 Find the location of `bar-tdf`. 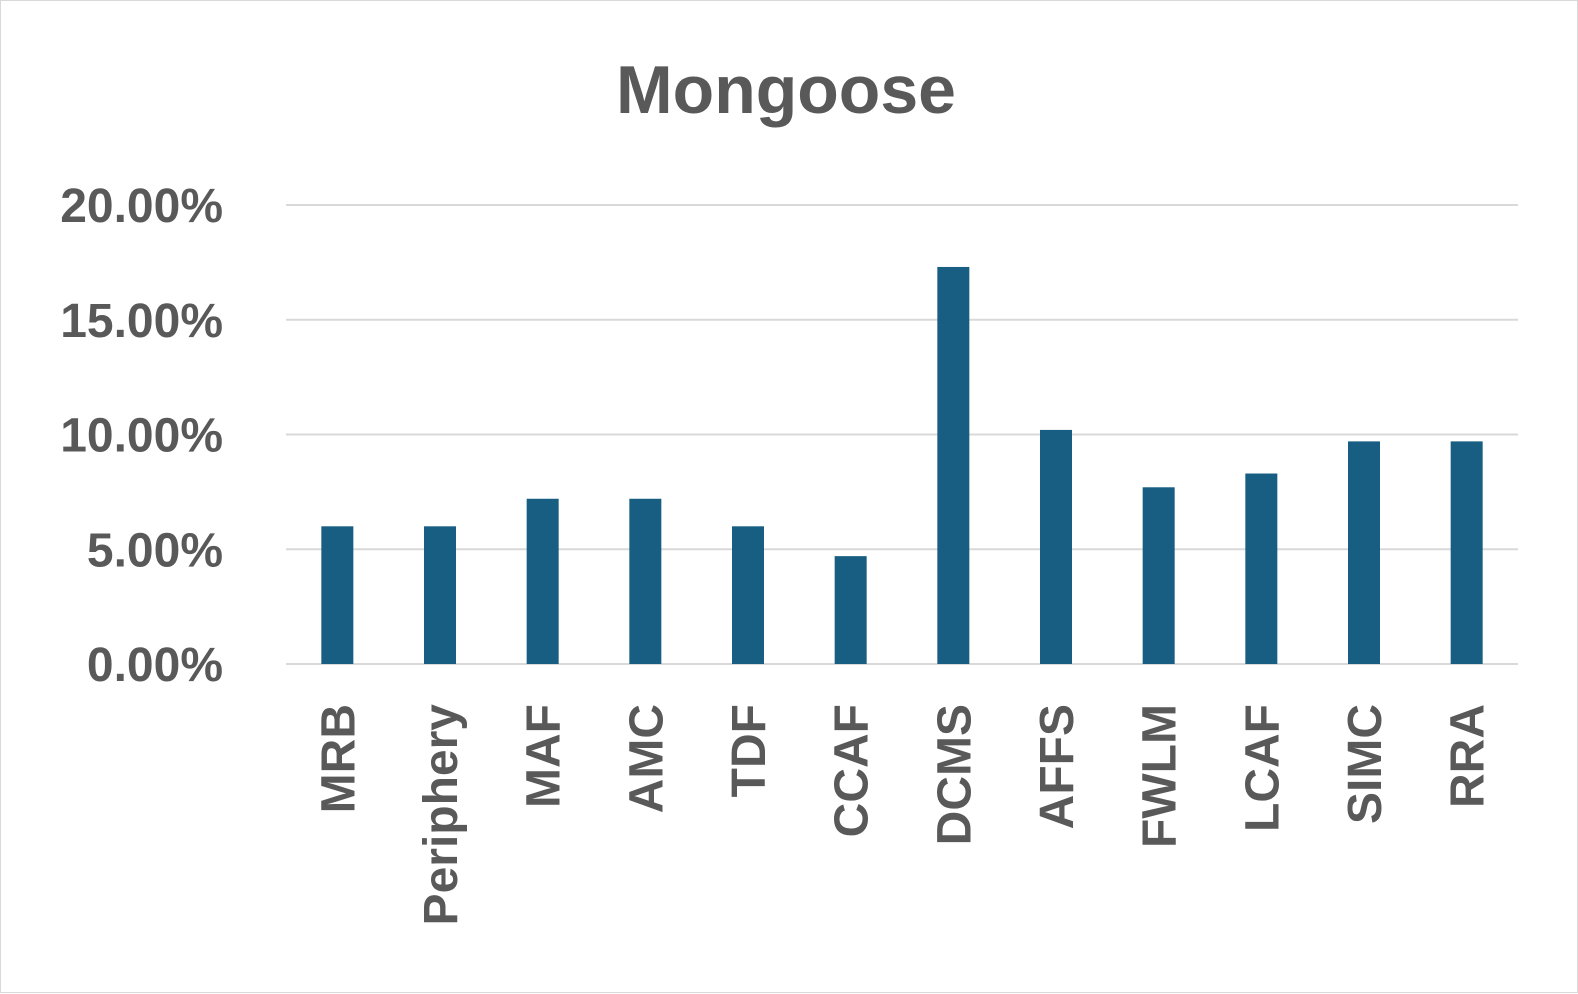

bar-tdf is located at coordinates (748, 595).